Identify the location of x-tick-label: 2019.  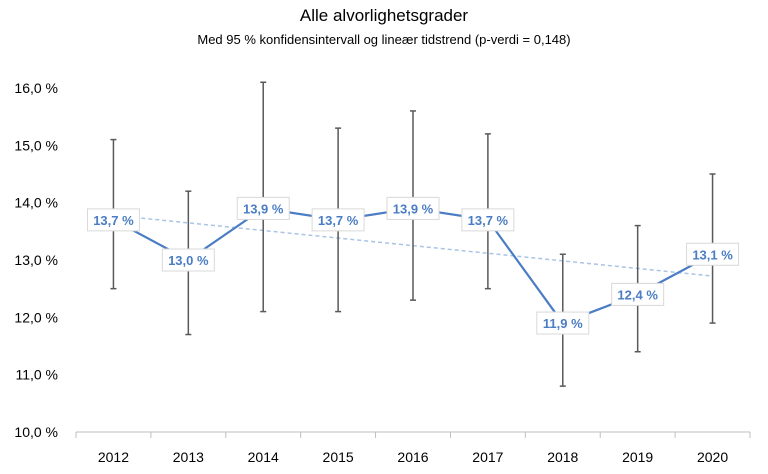
(637, 457).